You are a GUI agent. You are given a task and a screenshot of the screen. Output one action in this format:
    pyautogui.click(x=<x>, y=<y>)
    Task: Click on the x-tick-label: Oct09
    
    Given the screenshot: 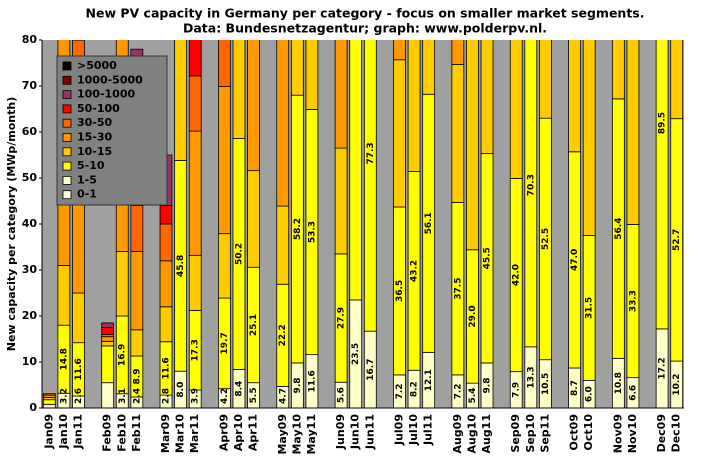 What is the action you would take?
    pyautogui.click(x=574, y=432)
    